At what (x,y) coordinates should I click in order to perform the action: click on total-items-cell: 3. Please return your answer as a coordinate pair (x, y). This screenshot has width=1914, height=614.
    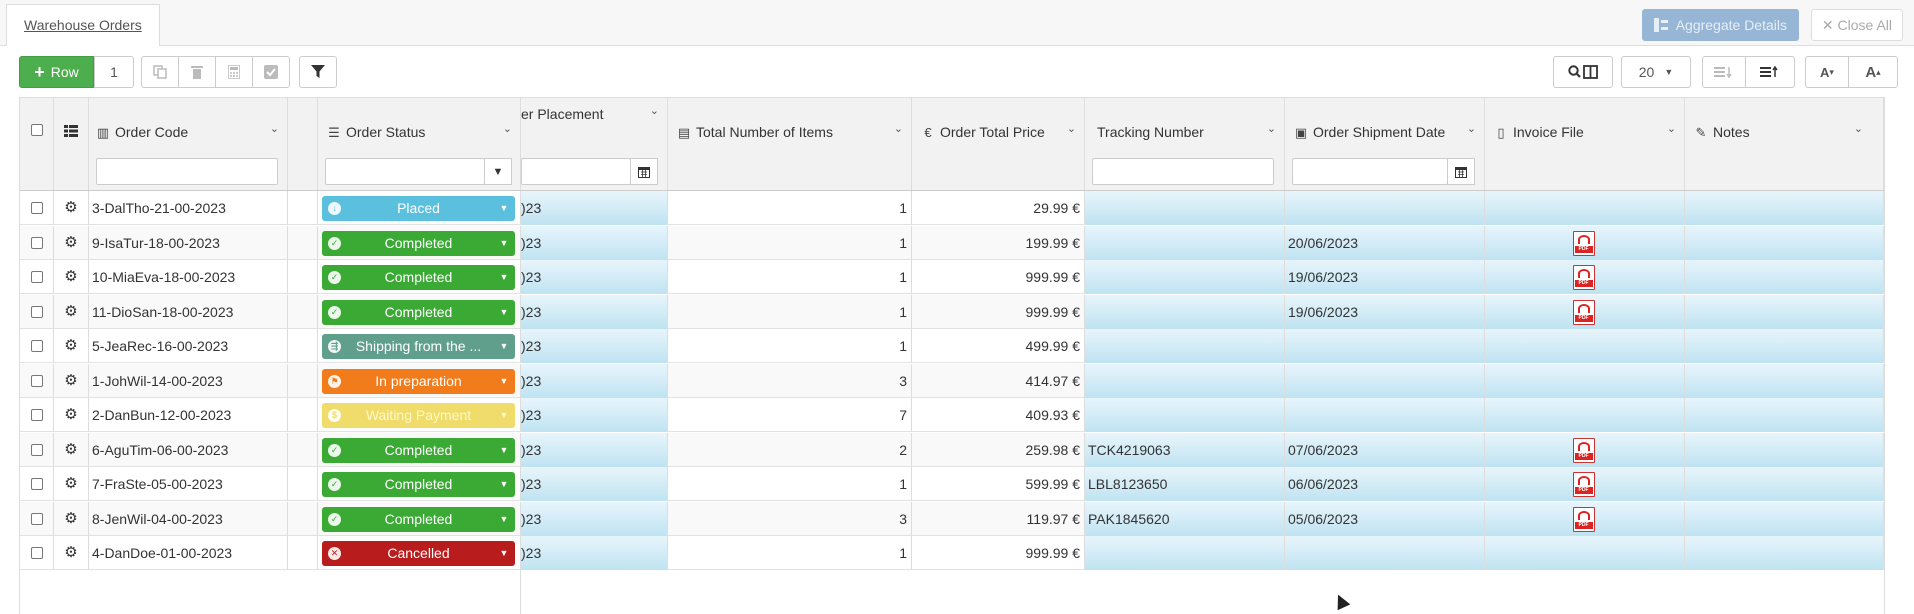
    Looking at the image, I should click on (790, 518).